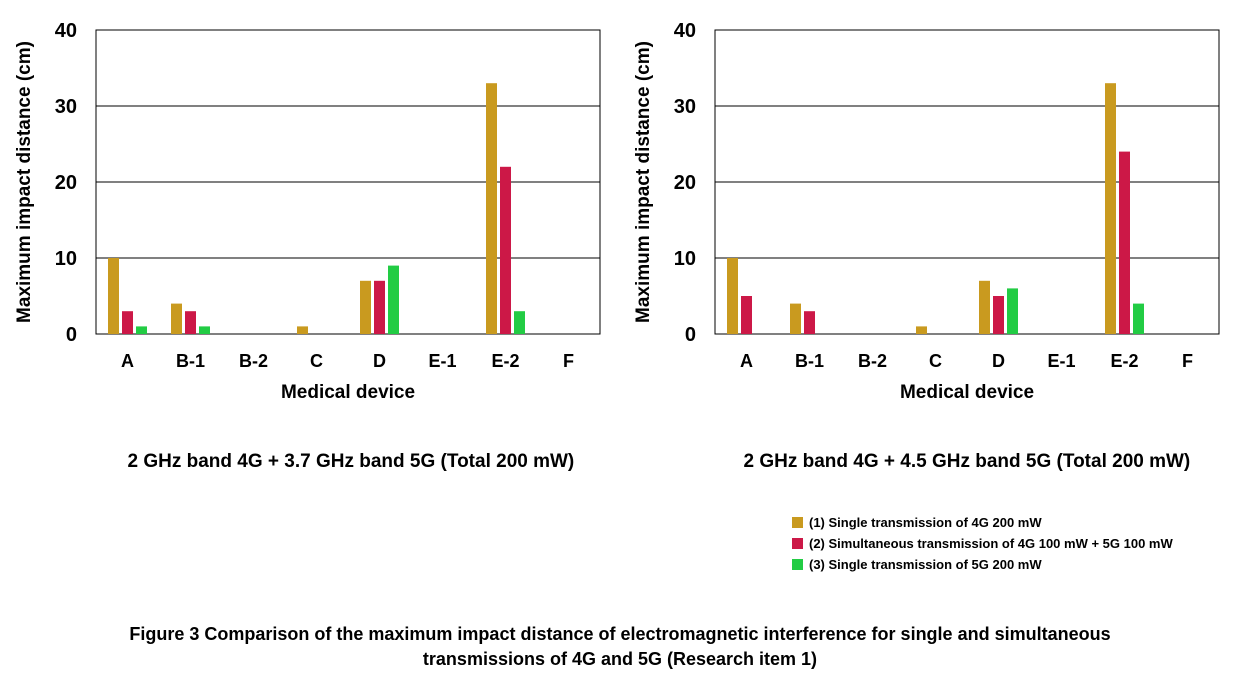 The image size is (1240, 686). Describe the element at coordinates (316, 361) in the screenshot. I see `chart-1-x-tick-label: C` at that location.